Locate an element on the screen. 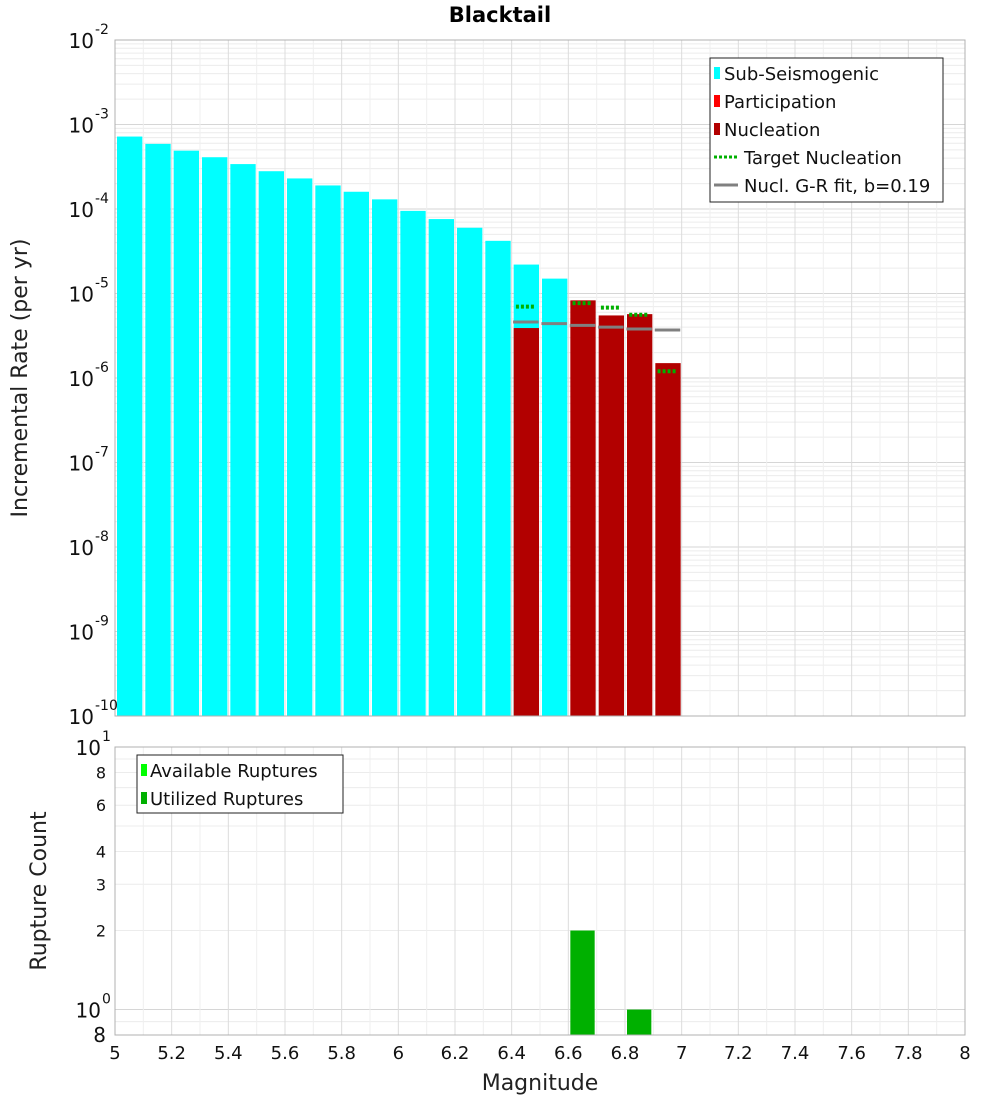  rate-y-tick: 10 -4 is located at coordinates (89, 206).